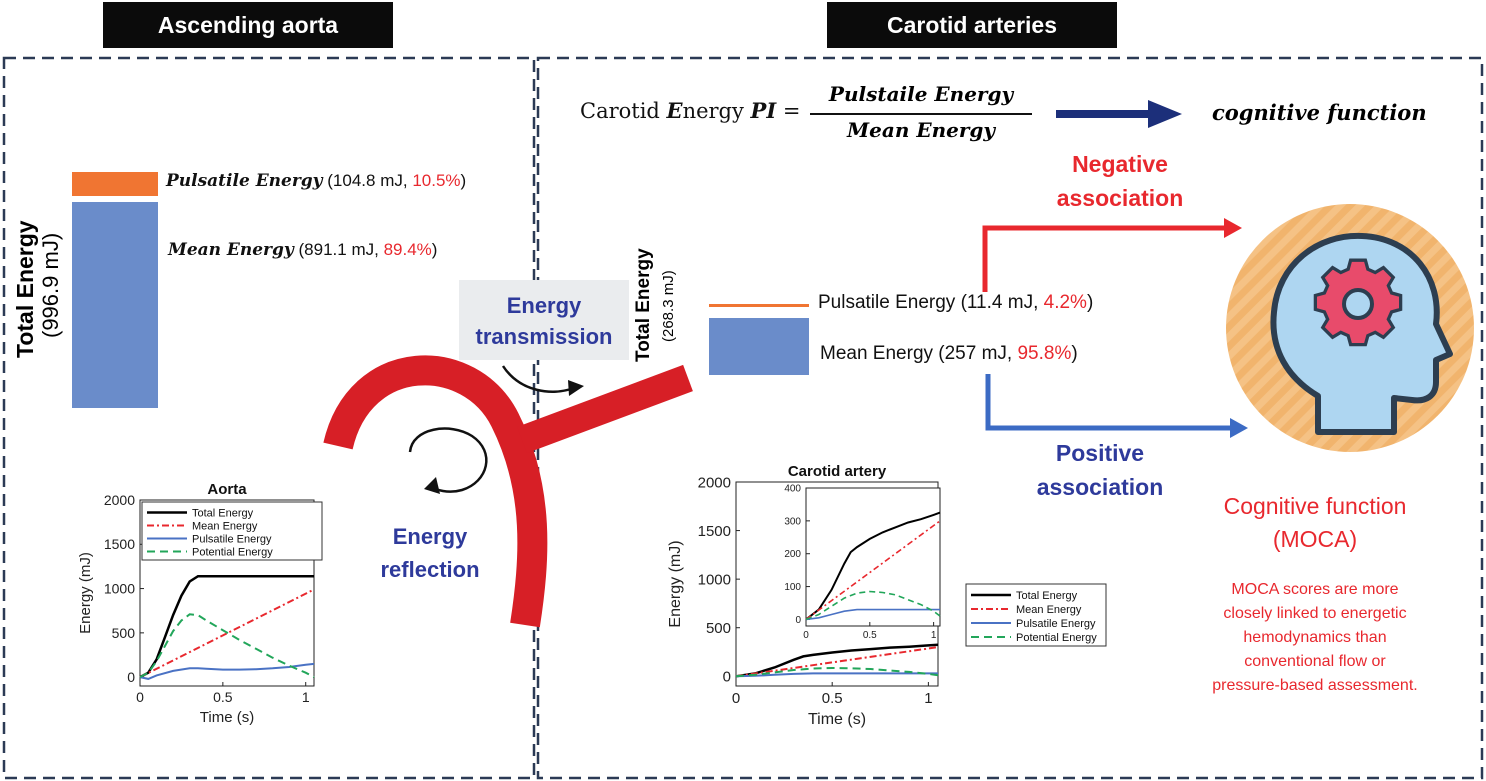  What do you see at coordinates (792, 489) in the screenshot?
I see `carotid-inset-y-tick-label: 400` at bounding box center [792, 489].